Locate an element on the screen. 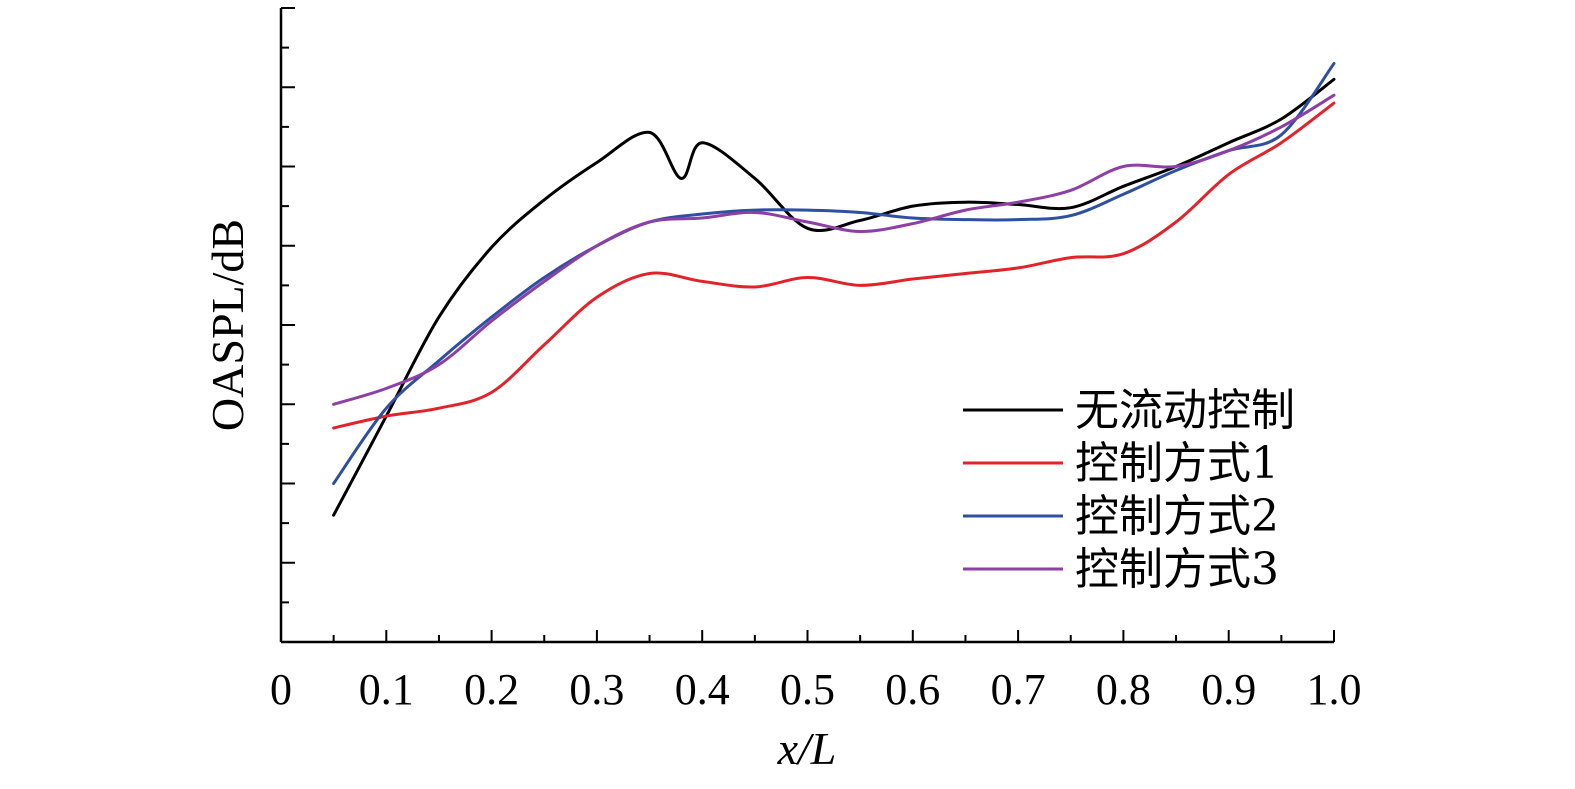  x-tick-label: 0.8 is located at coordinates (1123, 689).